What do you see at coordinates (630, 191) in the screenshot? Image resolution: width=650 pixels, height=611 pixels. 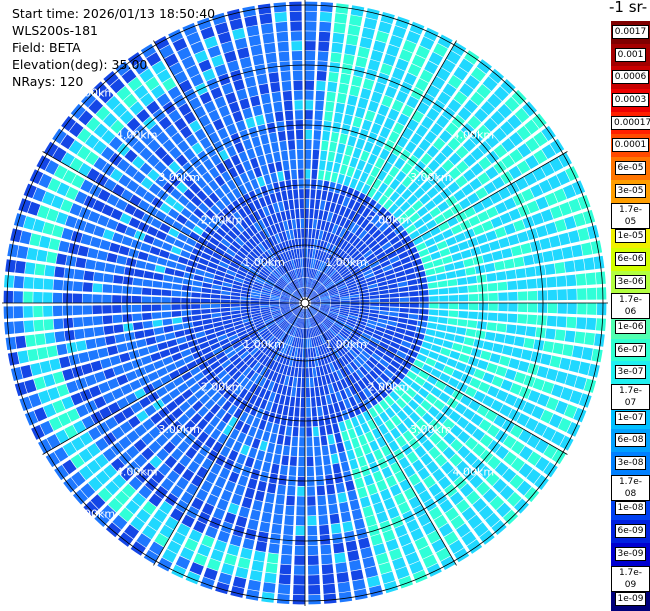 I see `colorbar-level: 3e-05` at bounding box center [630, 191].